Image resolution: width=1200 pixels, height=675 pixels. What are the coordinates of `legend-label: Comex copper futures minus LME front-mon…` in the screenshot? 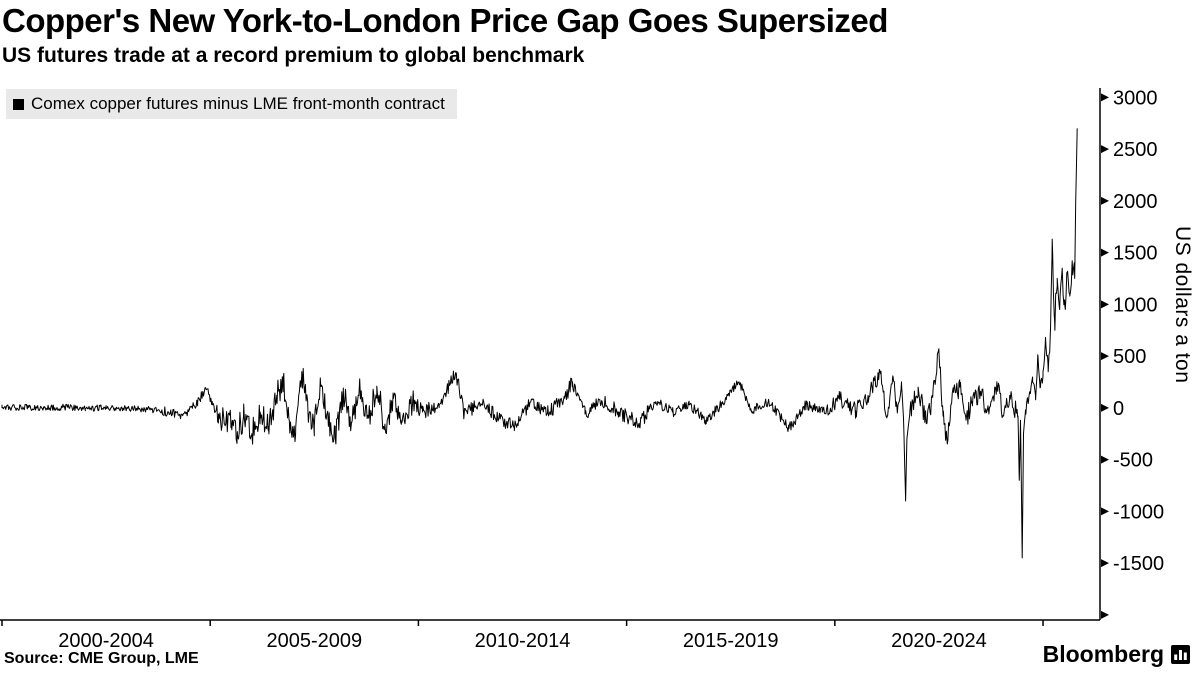 It's located at (238, 103).